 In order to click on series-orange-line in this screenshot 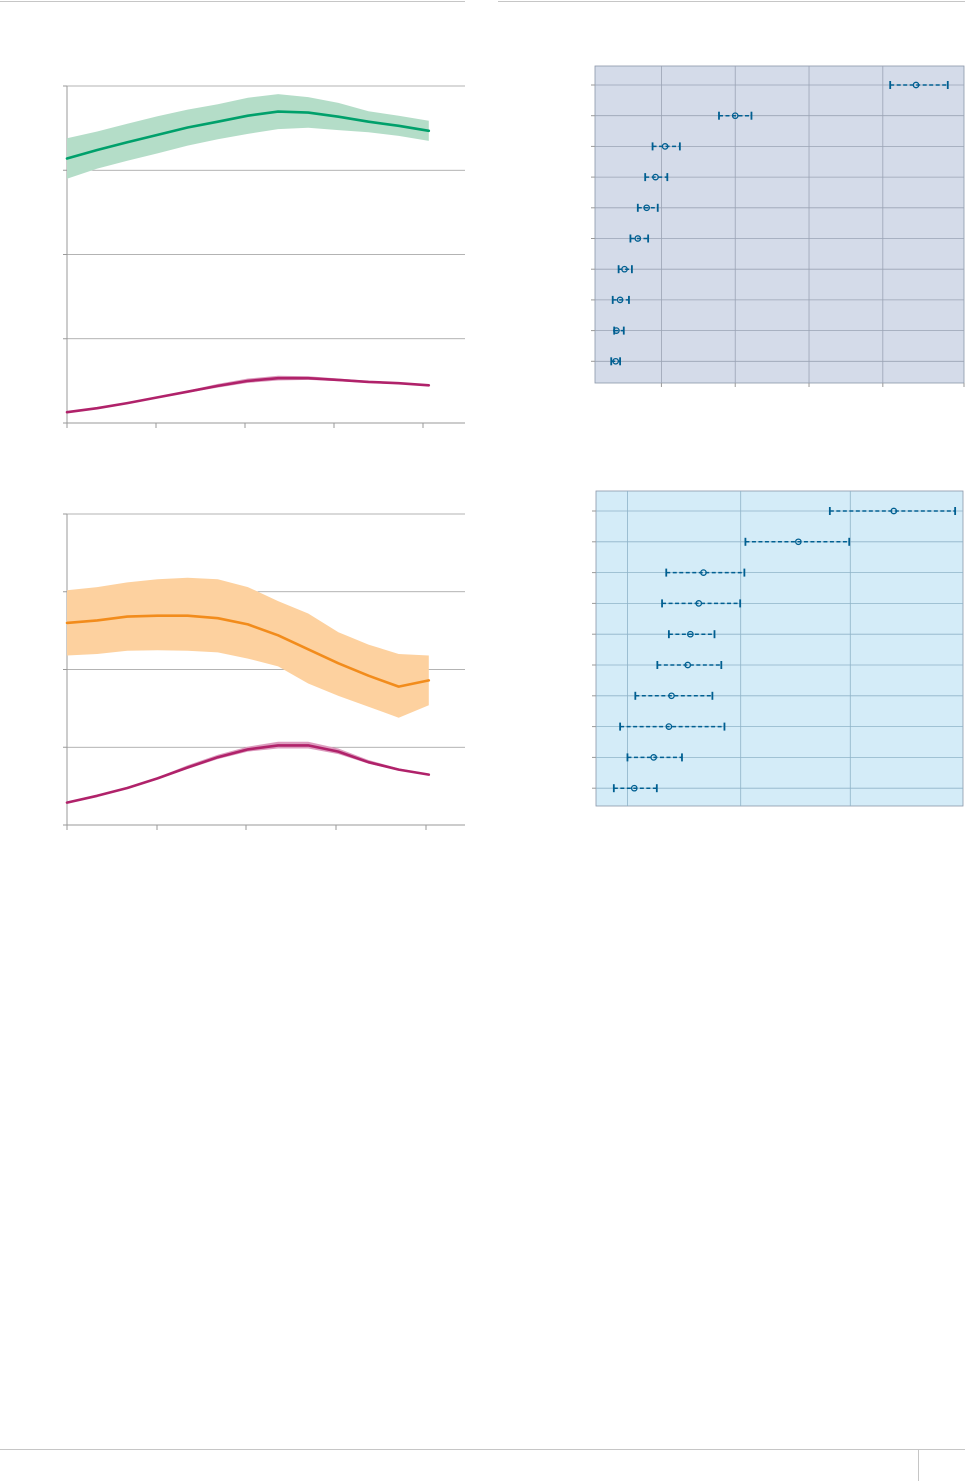, I will do `click(248, 651)`.